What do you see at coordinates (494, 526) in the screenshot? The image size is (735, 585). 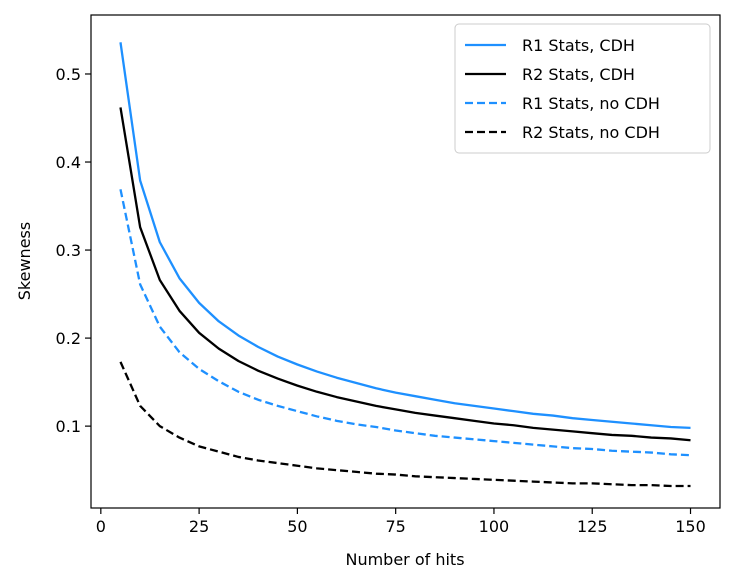 I see `x-tick-label: 100` at bounding box center [494, 526].